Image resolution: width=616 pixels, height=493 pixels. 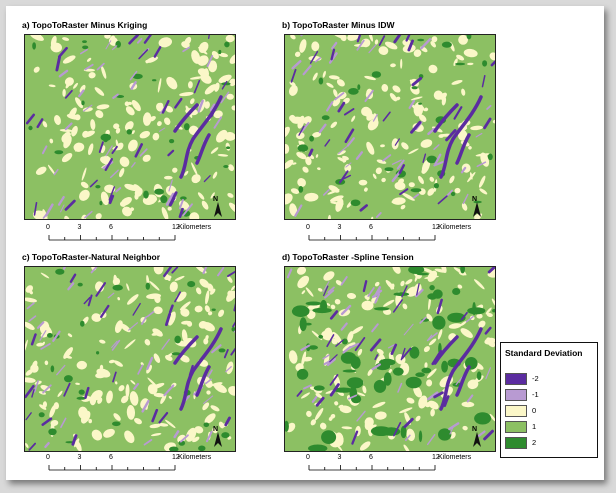 I want to click on panel-c-raster, so click(x=130, y=359).